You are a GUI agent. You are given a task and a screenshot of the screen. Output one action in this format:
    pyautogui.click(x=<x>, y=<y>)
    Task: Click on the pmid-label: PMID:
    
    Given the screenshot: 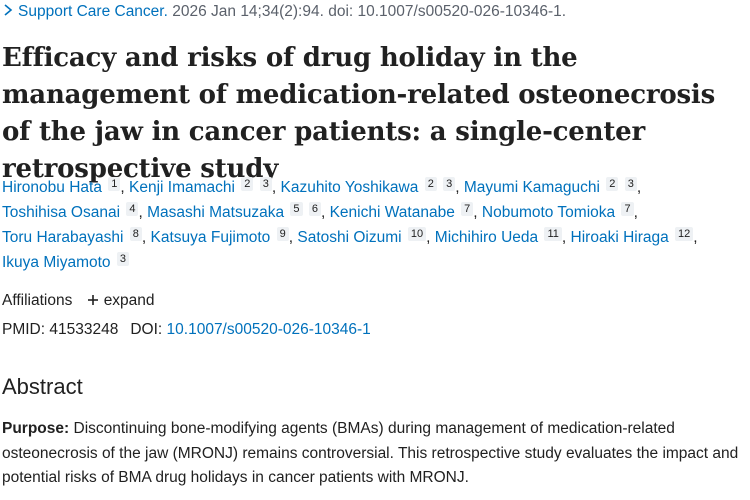 What is the action you would take?
    pyautogui.click(x=24, y=329)
    